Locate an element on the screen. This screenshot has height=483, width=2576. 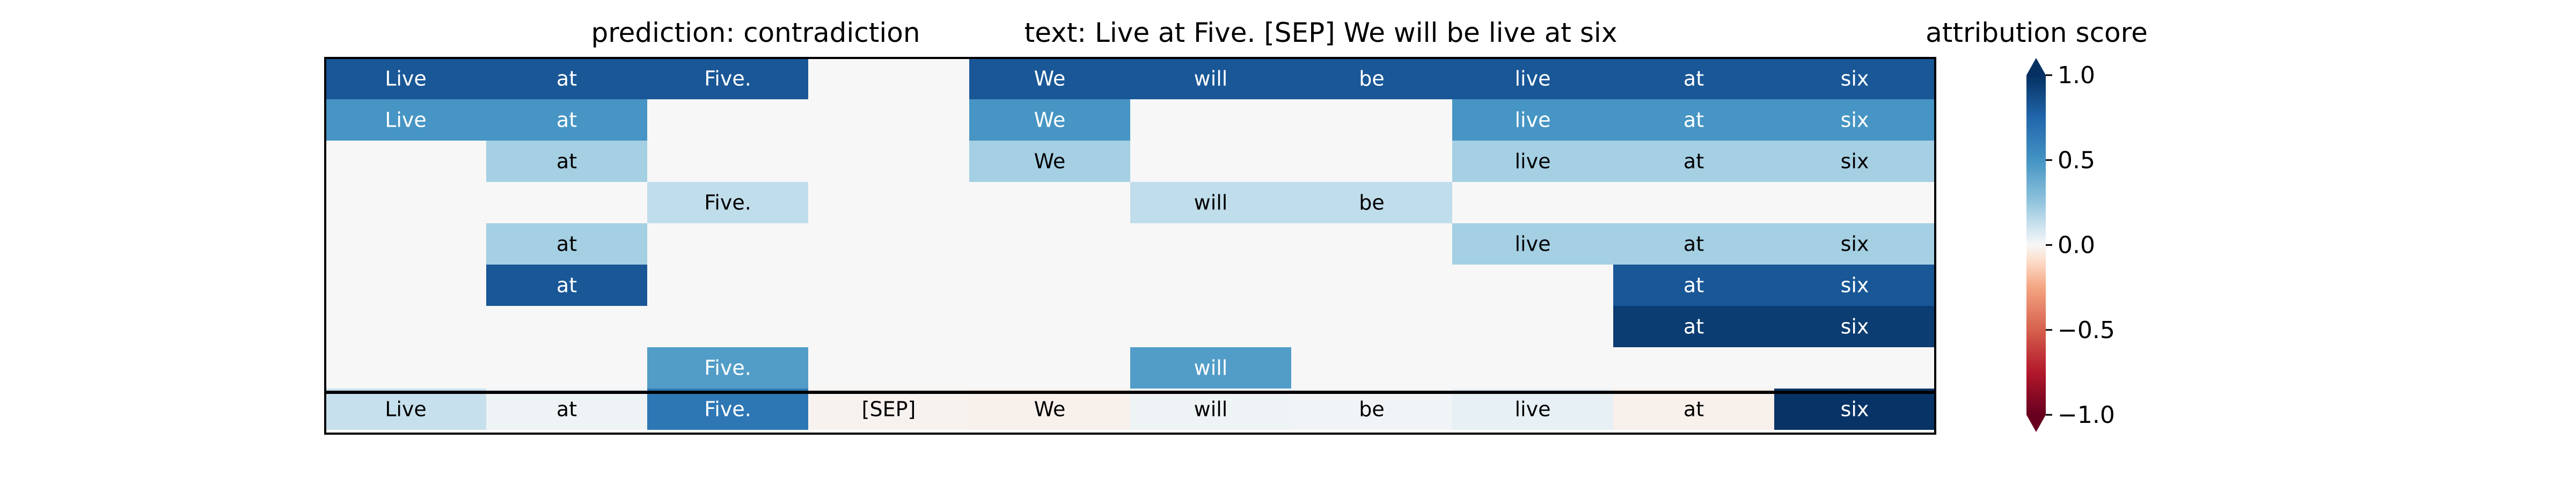
colorbar-tick-label: −0.5 is located at coordinates (2086, 330).